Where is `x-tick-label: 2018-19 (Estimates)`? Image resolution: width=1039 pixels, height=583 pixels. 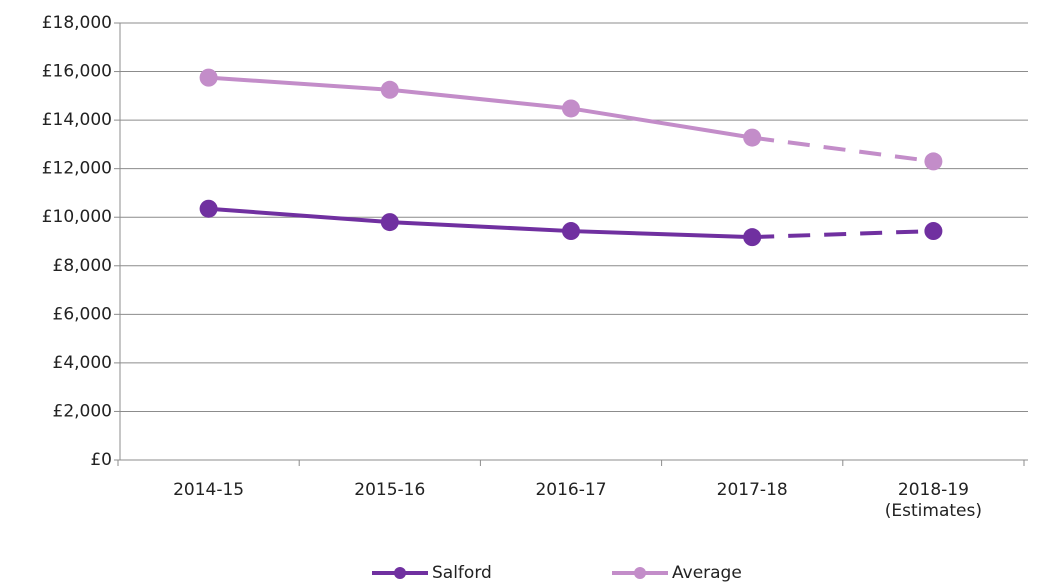
x-tick-label: 2018-19 (Estimates) is located at coordinates (933, 500).